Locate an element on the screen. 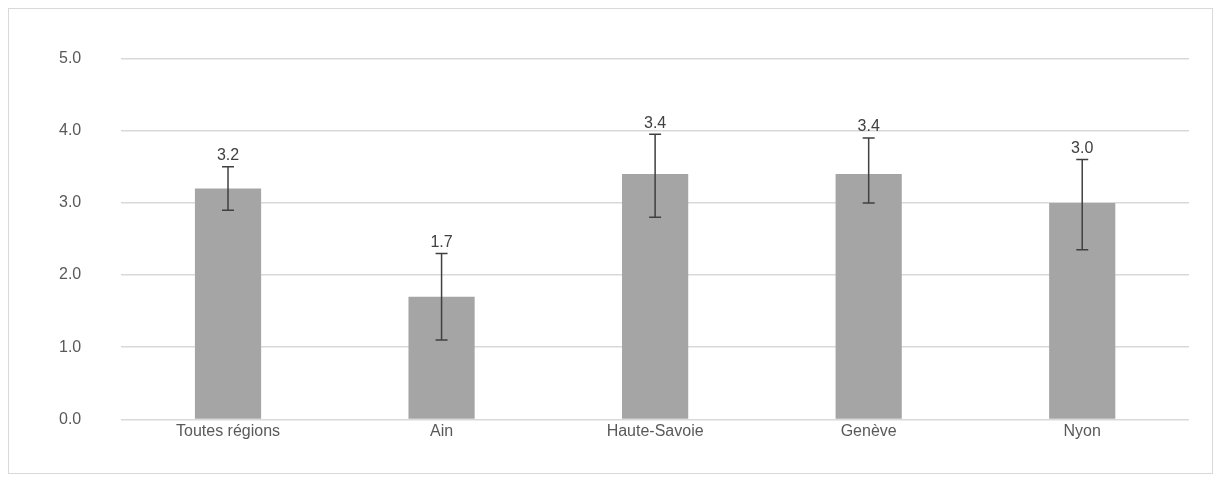  x-tick-label: Ain is located at coordinates (442, 431).